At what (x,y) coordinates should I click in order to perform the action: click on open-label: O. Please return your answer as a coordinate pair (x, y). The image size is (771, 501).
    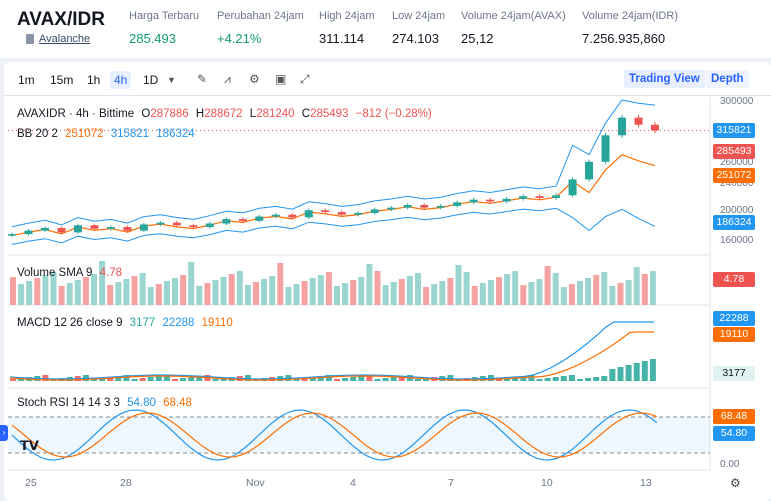
    Looking at the image, I should click on (146, 114).